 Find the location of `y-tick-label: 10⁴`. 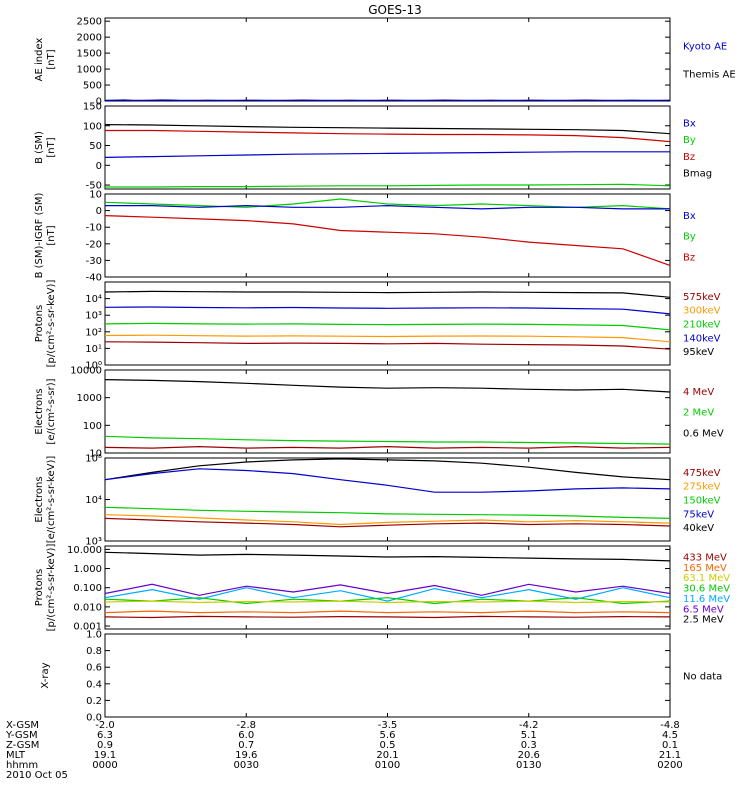

y-tick-label: 10⁴ is located at coordinates (93, 299).